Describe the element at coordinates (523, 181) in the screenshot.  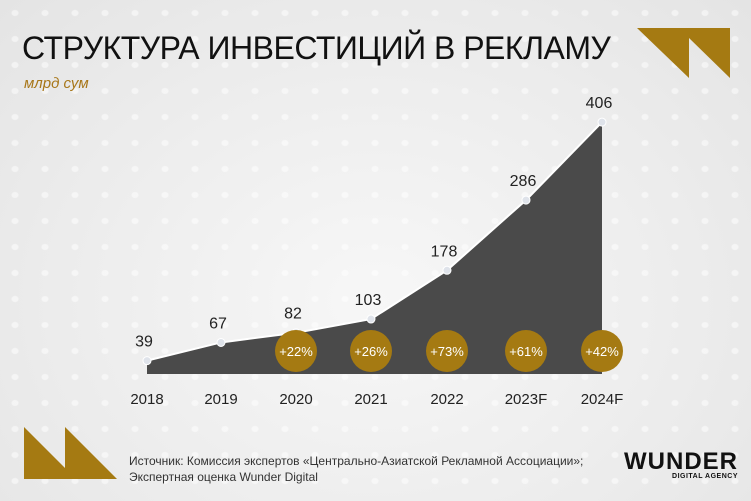
I see `data-label: 286` at that location.